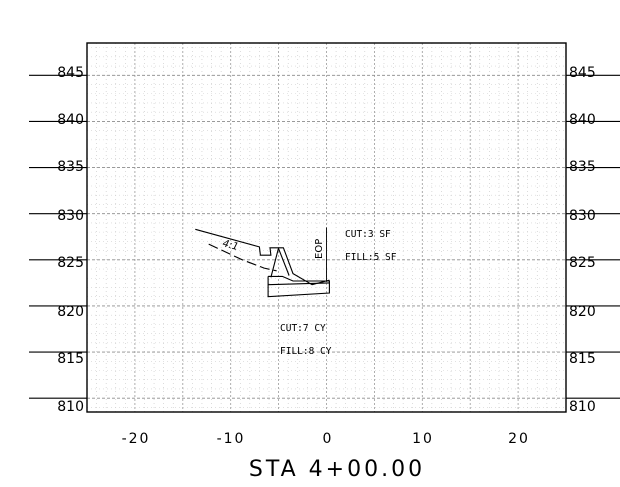  Describe the element at coordinates (582, 73) in the screenshot. I see `elevation-label-right-845: 845` at that location.